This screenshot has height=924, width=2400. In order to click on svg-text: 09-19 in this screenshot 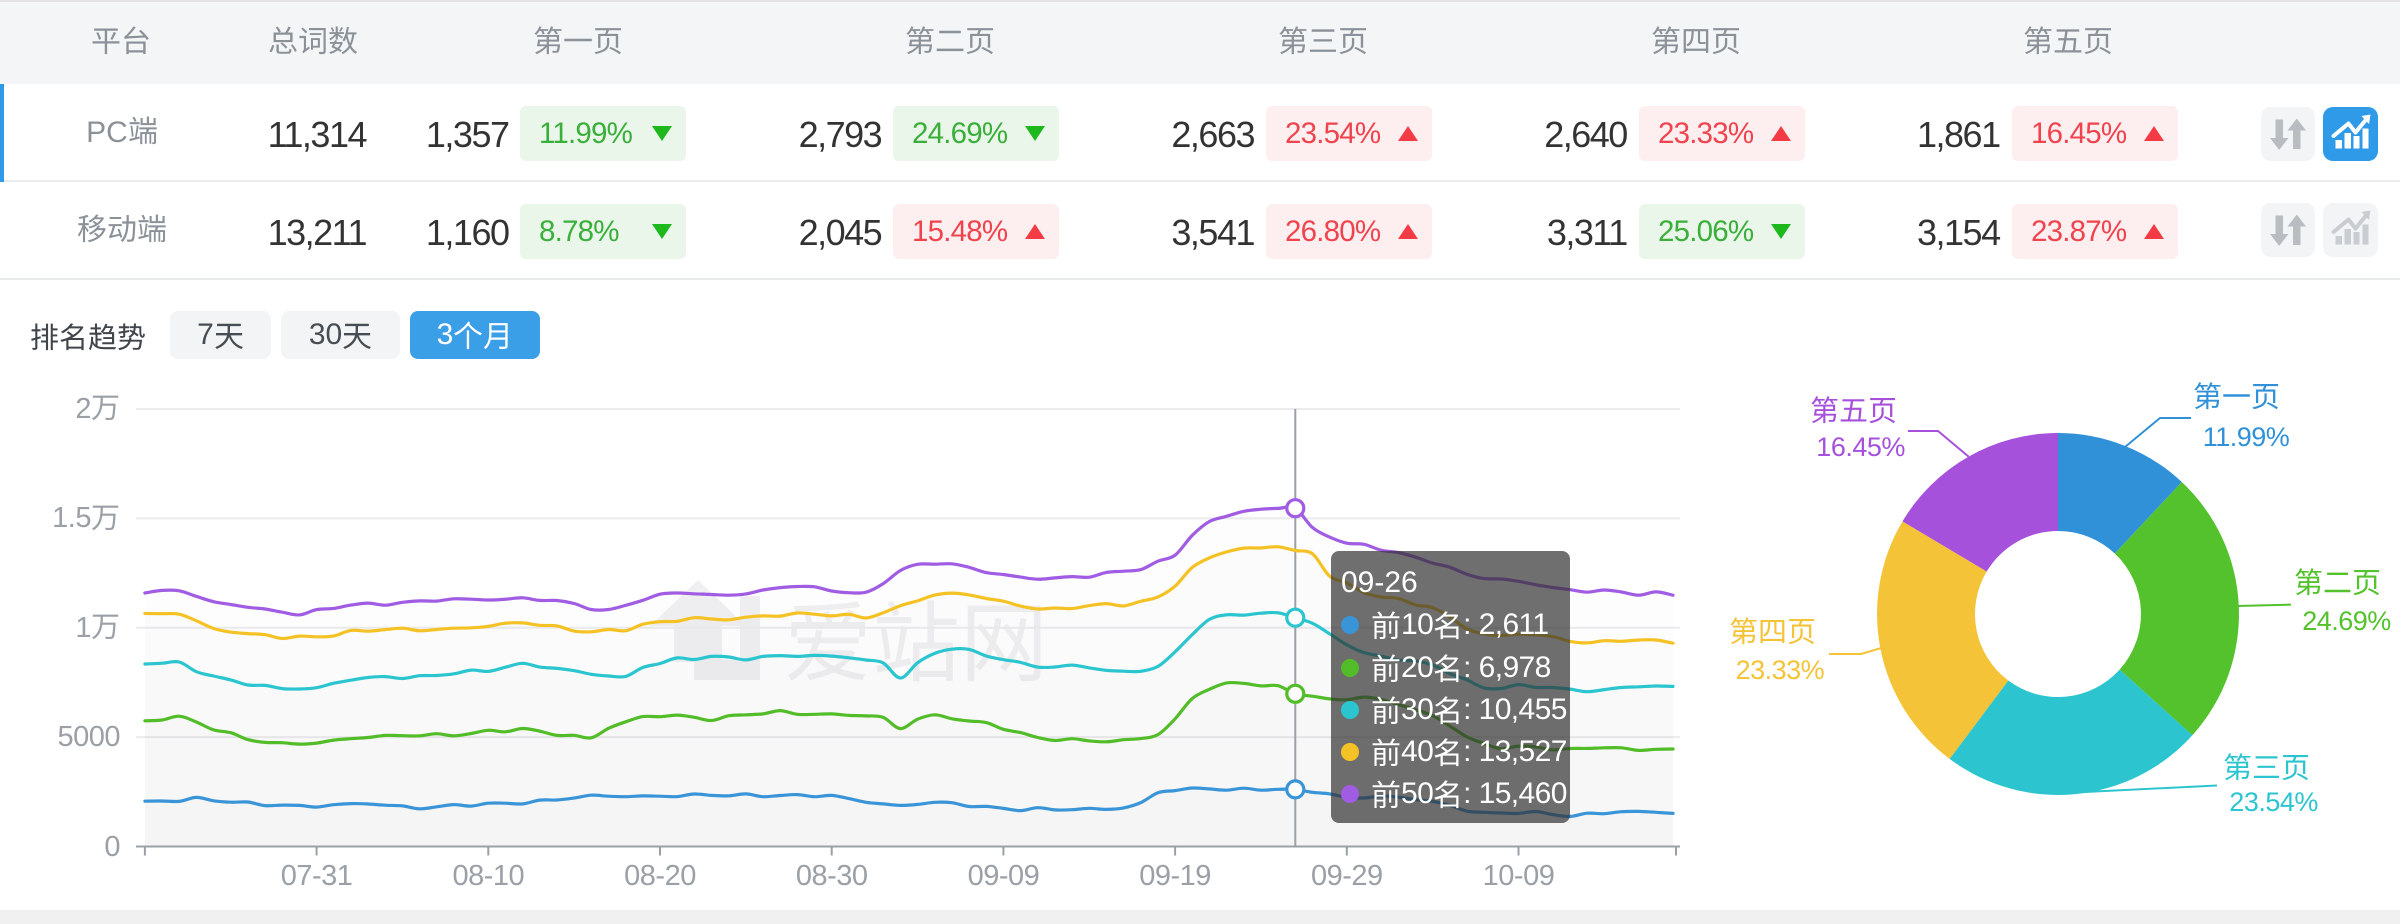, I will do `click(1175, 876)`.